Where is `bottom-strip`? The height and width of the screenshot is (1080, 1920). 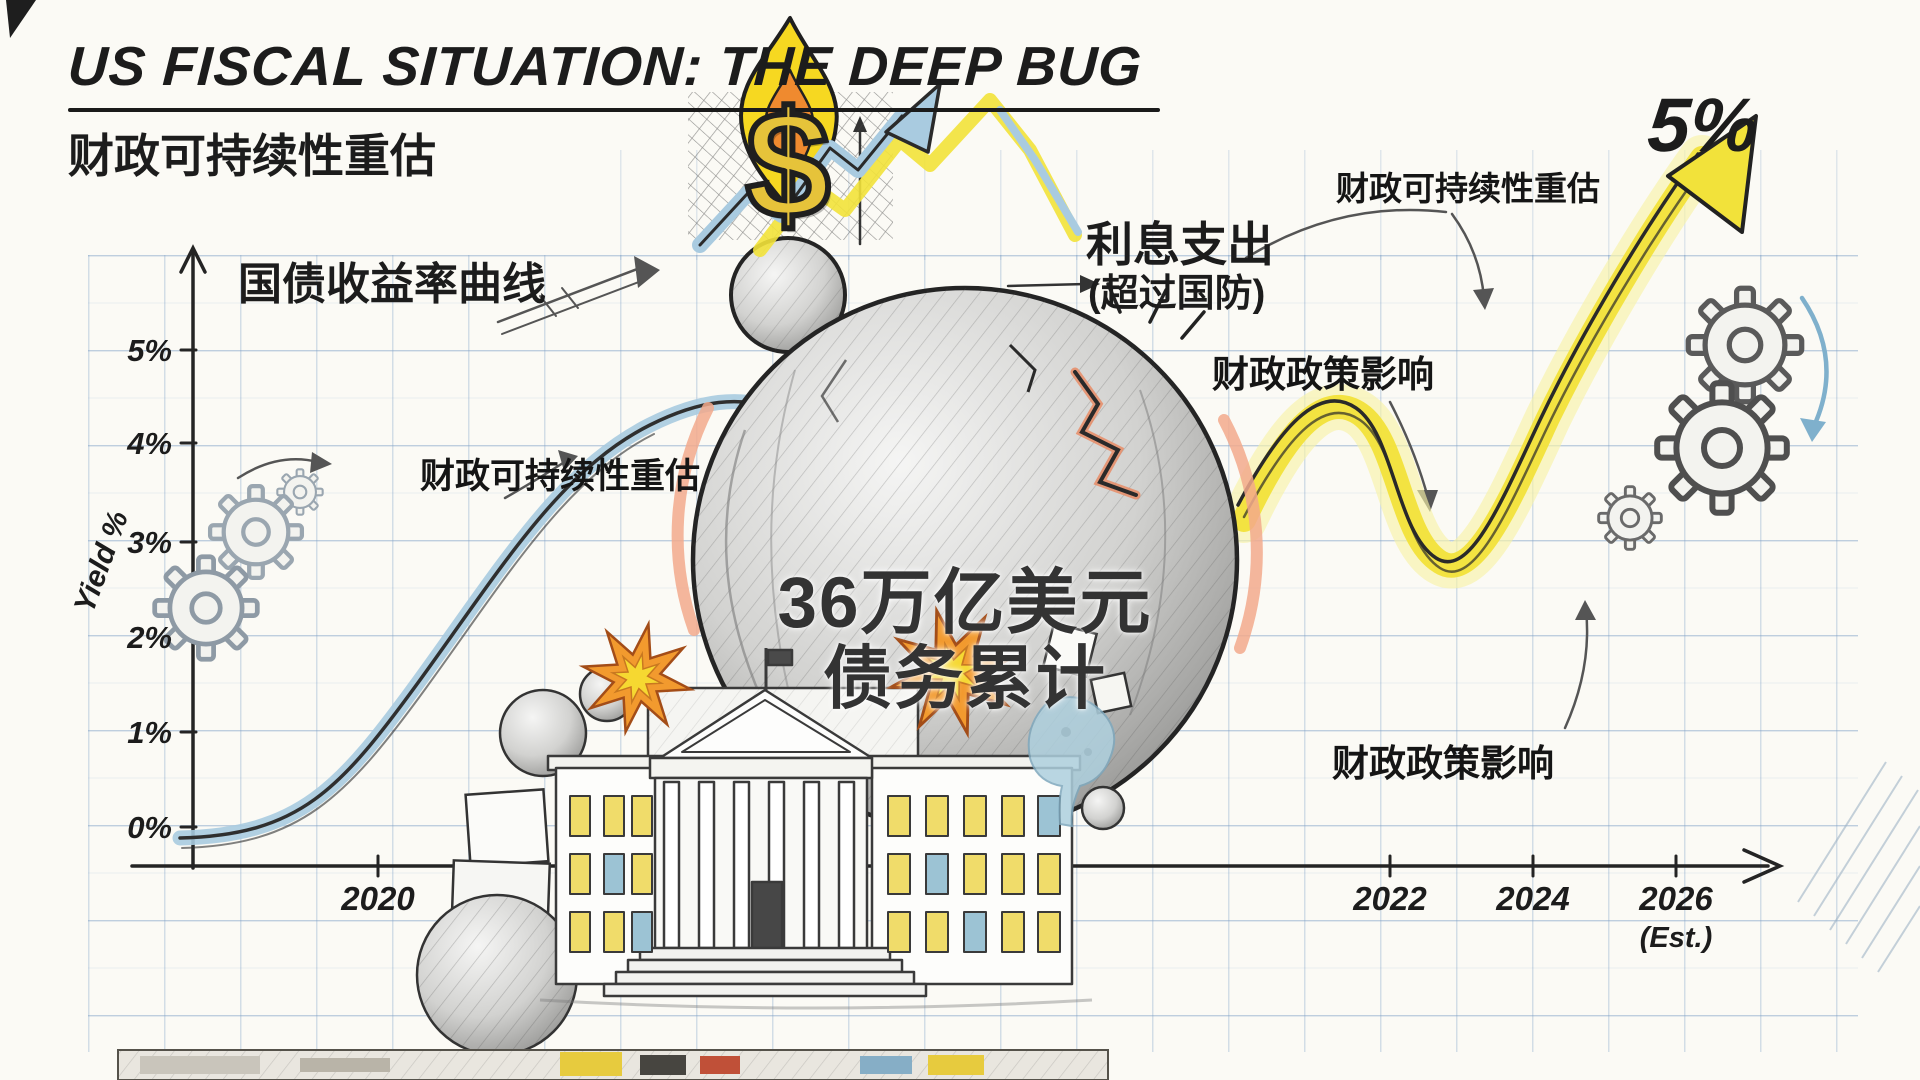 bottom-strip is located at coordinates (613, 1064).